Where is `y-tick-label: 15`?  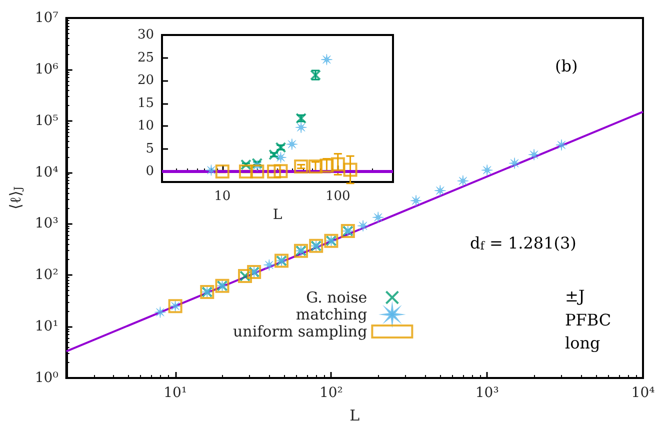
y-tick-label: 15 is located at coordinates (145, 103).